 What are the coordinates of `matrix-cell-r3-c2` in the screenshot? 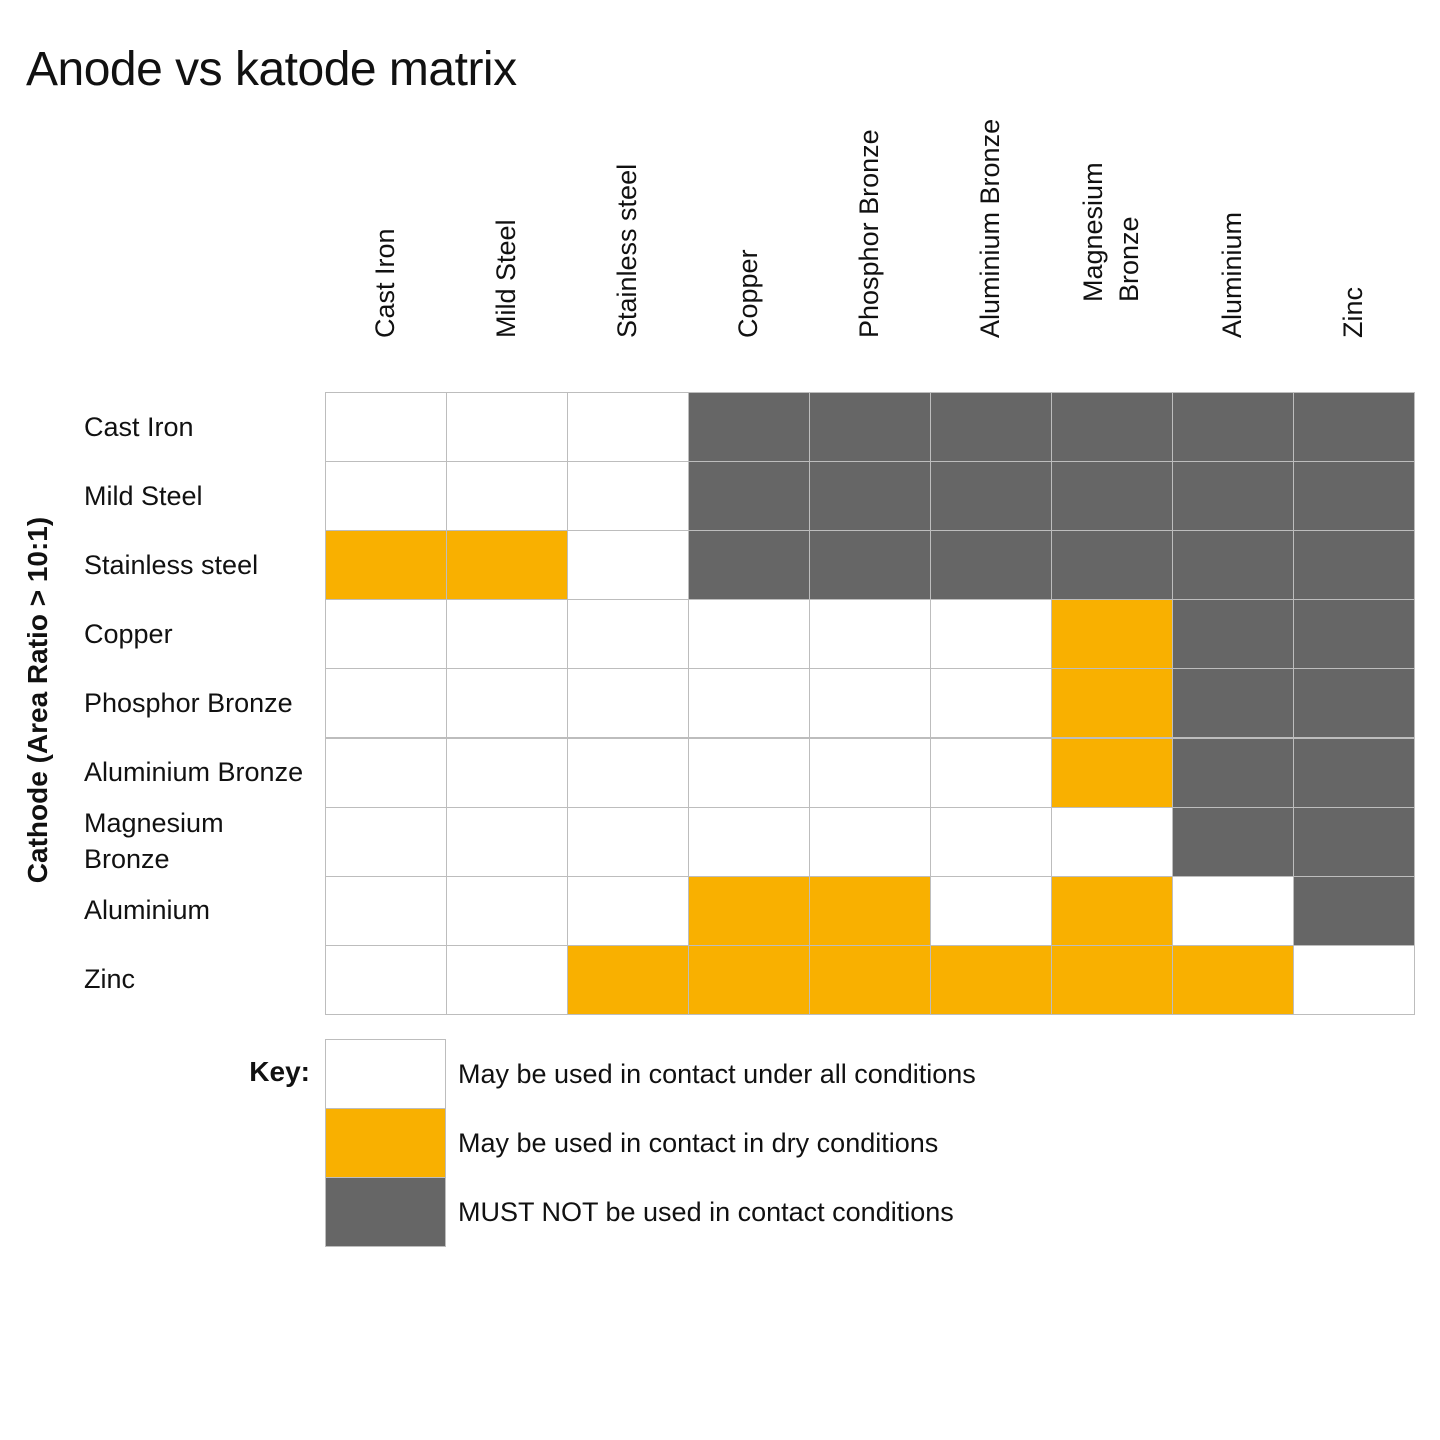 It's located at (507, 565).